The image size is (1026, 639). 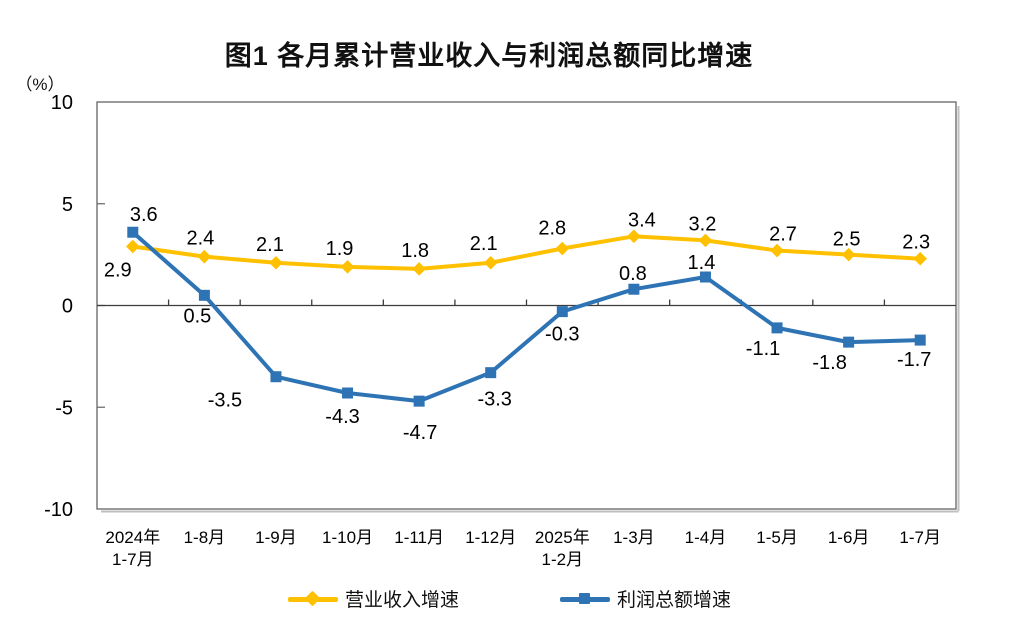 What do you see at coordinates (703, 224) in the screenshot?
I see `data-label: 3.2` at bounding box center [703, 224].